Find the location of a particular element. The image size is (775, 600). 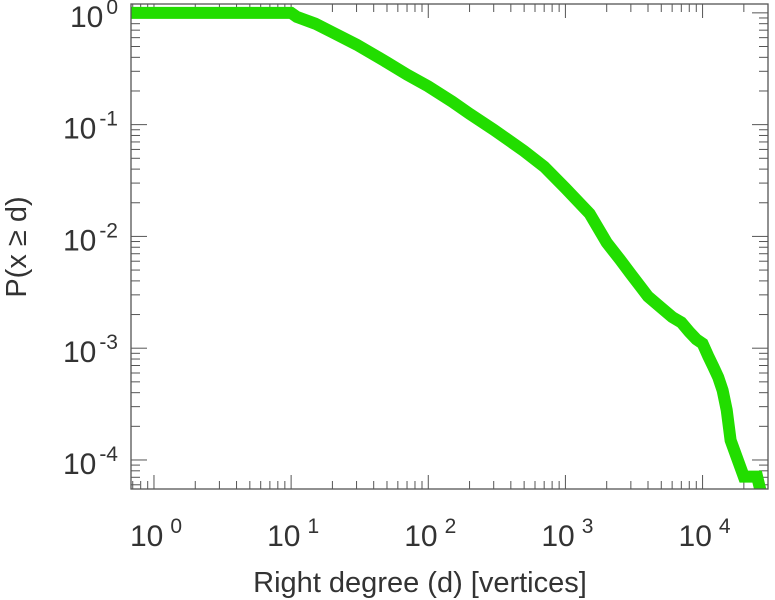

x-tick-label: 10 4 is located at coordinates (705, 534).